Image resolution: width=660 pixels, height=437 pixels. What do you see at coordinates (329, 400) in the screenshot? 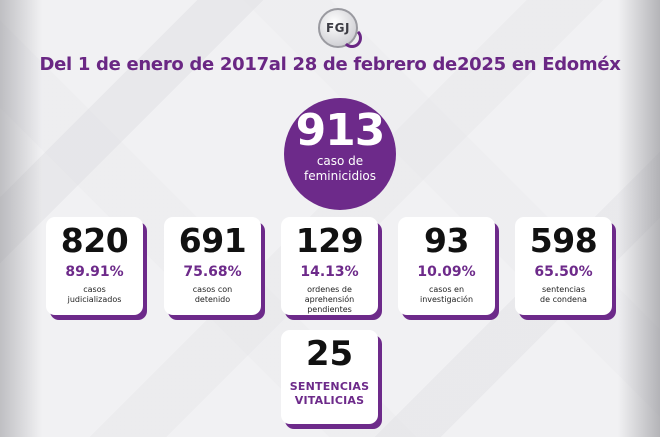
I see `life-sentences-label-line2: VITALICIAS` at bounding box center [329, 400].